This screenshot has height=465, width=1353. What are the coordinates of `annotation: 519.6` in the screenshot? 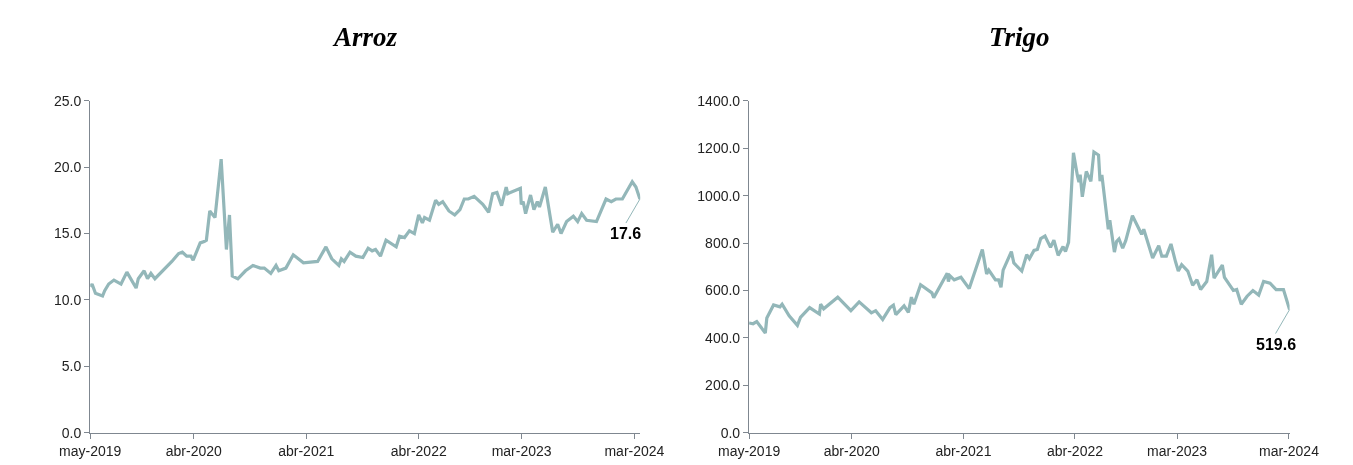 It's located at (1276, 344).